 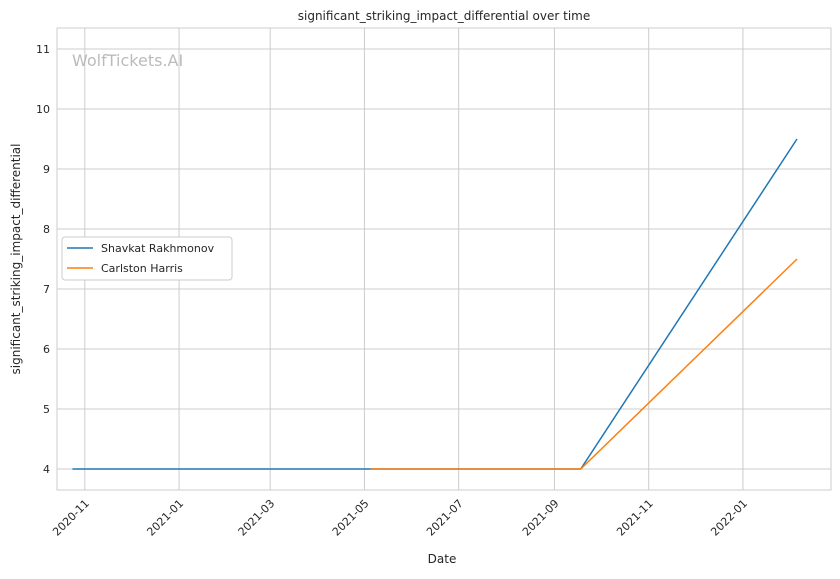 I want to click on x-tick-label: 2021-01, so click(x=165, y=518).